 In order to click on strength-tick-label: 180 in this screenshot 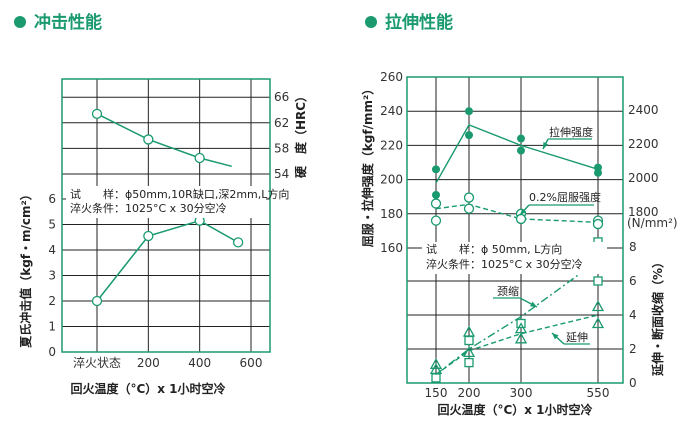, I will do `click(391, 214)`.